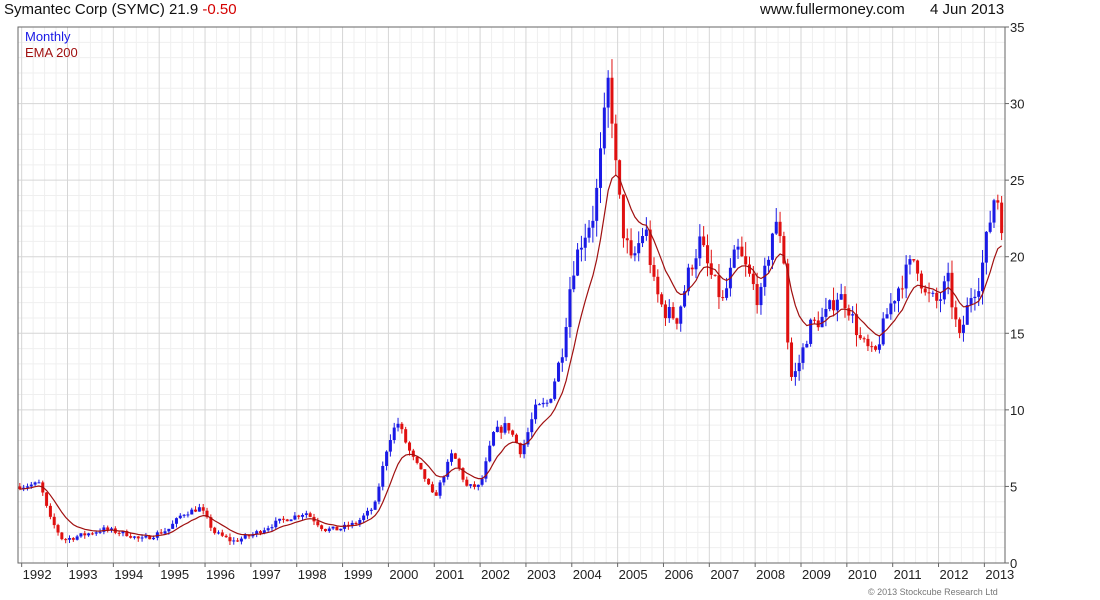 Image resolution: width=1100 pixels, height=600 pixels. What do you see at coordinates (219, 9) in the screenshot?
I see `price-change: -0.50` at bounding box center [219, 9].